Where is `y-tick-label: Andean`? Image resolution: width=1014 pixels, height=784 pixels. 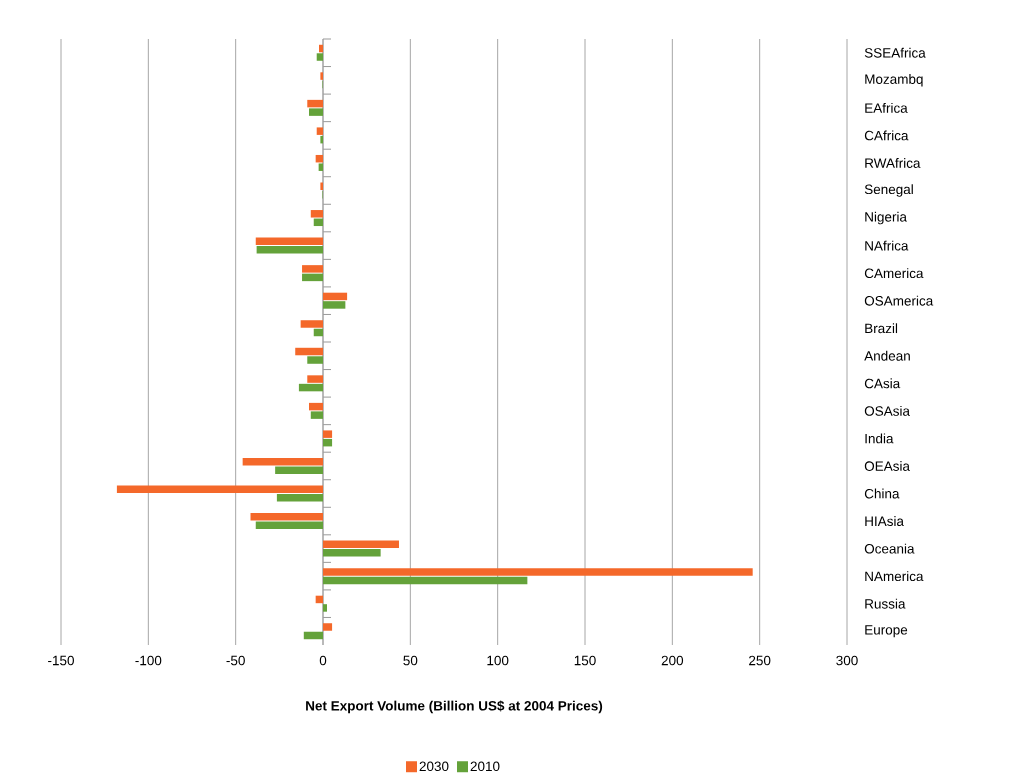
y-tick-label: Andean is located at coordinates (887, 355).